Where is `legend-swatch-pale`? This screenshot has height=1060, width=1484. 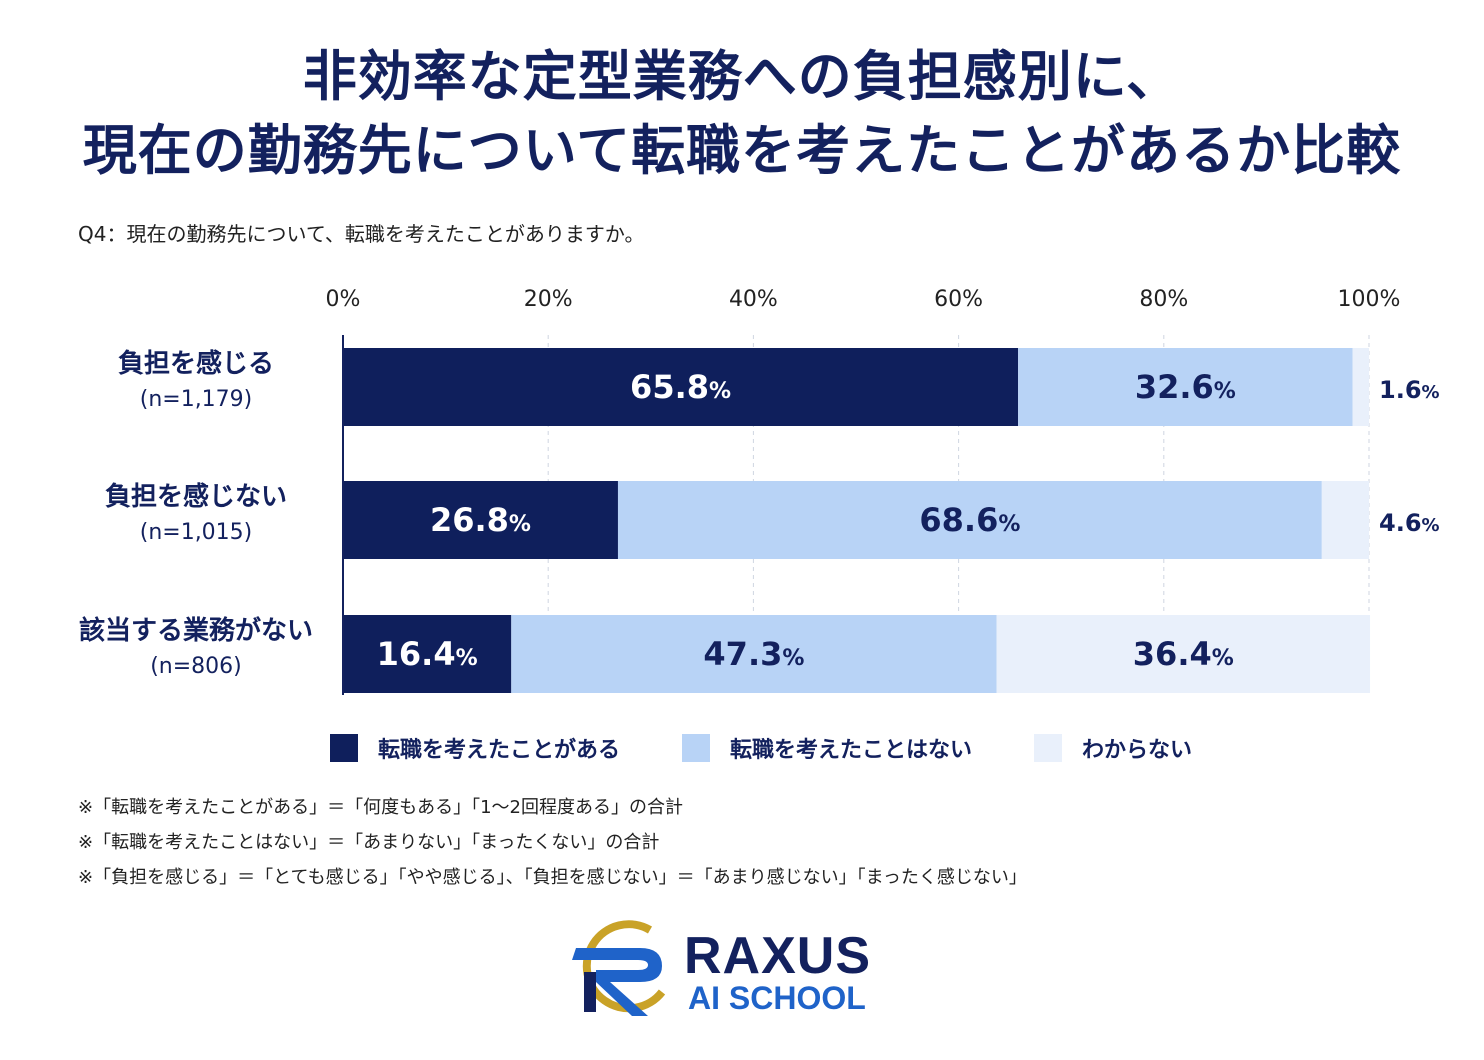
legend-swatch-pale is located at coordinates (1048, 748).